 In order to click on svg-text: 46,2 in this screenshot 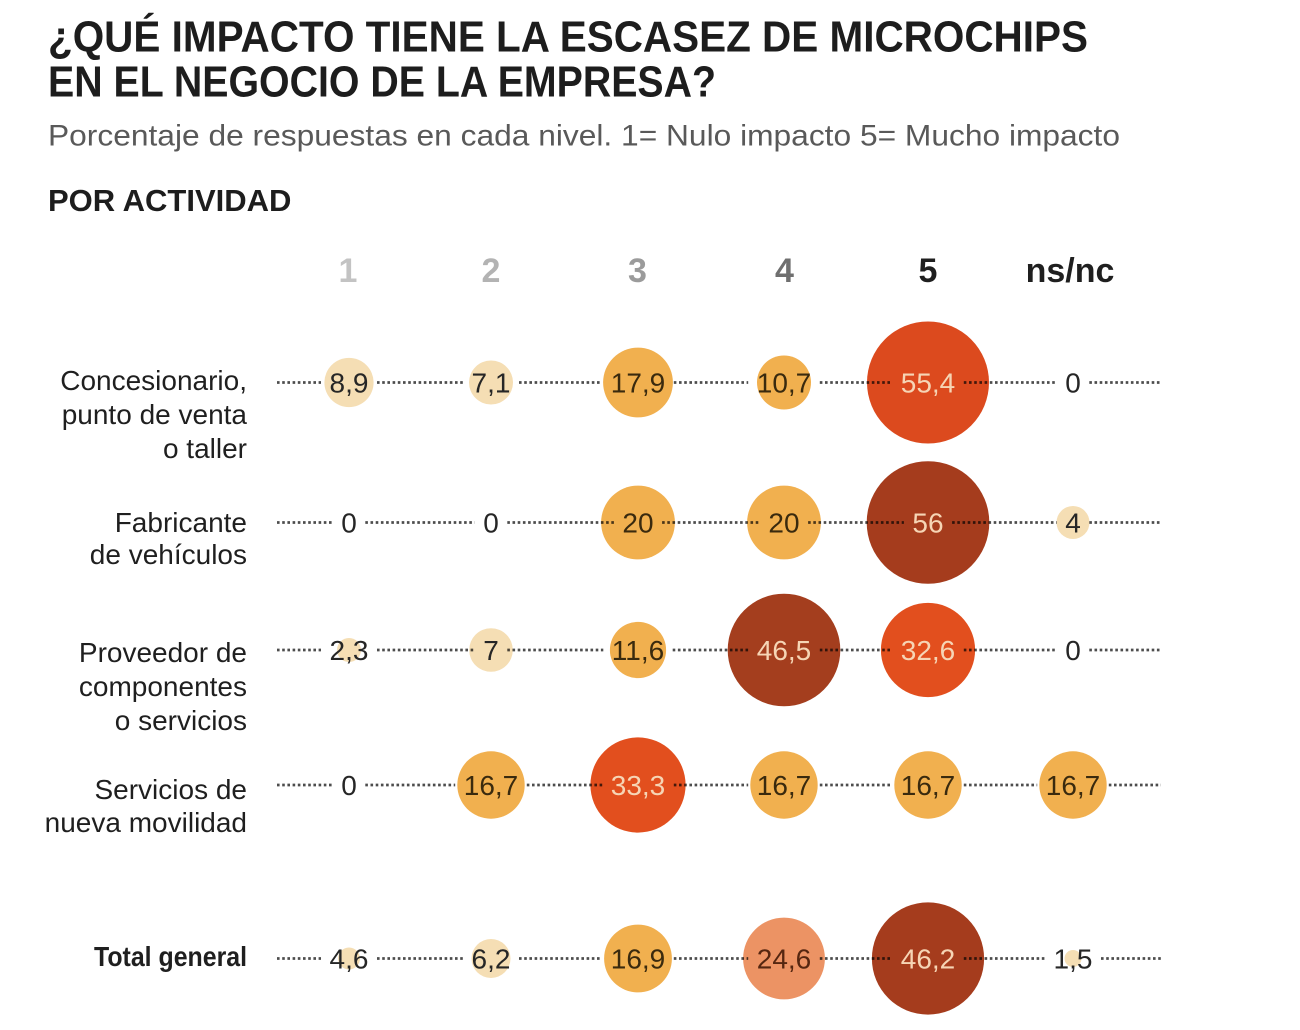, I will do `click(928, 959)`.